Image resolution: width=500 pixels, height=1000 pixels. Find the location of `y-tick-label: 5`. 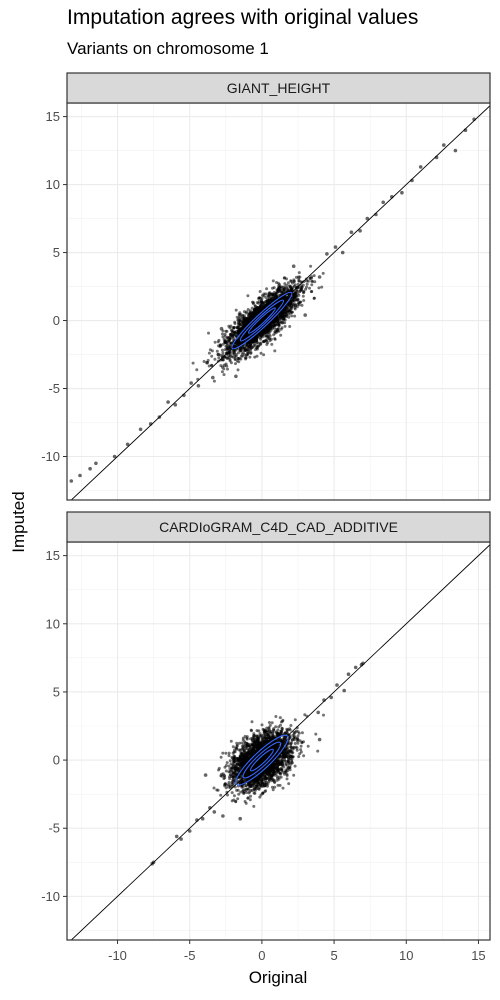

y-tick-label: 5 is located at coordinates (56, 252).